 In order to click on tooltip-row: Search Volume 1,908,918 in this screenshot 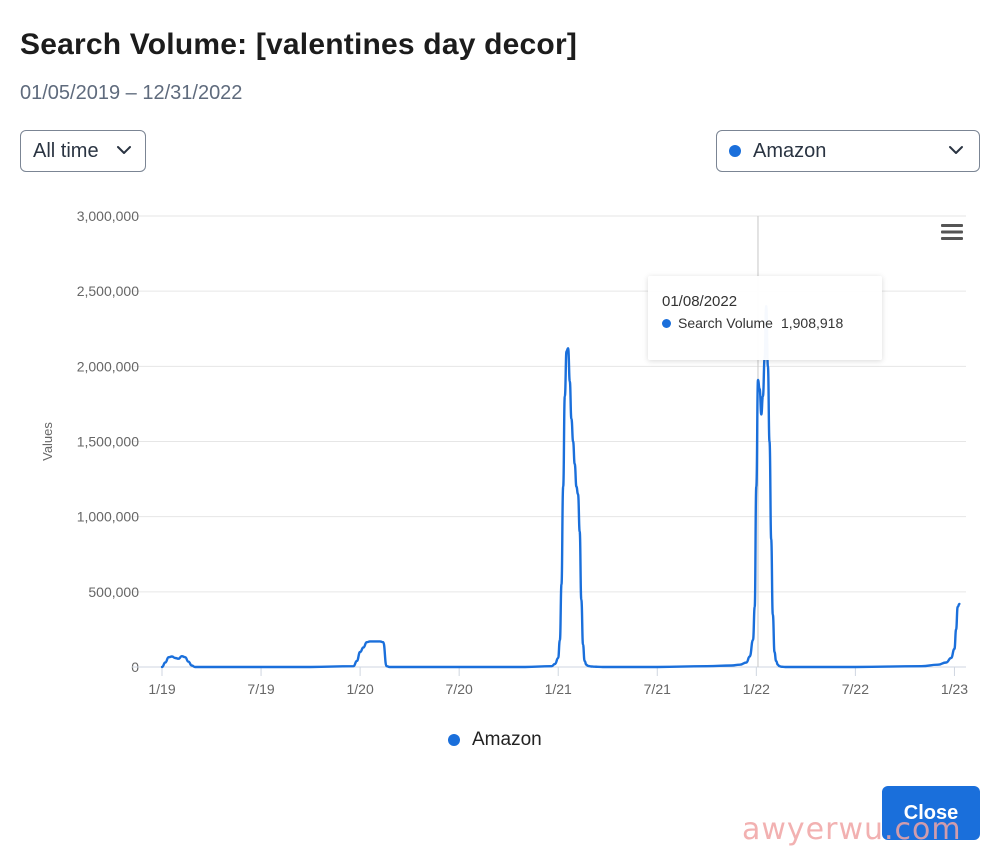, I will do `click(752, 323)`.